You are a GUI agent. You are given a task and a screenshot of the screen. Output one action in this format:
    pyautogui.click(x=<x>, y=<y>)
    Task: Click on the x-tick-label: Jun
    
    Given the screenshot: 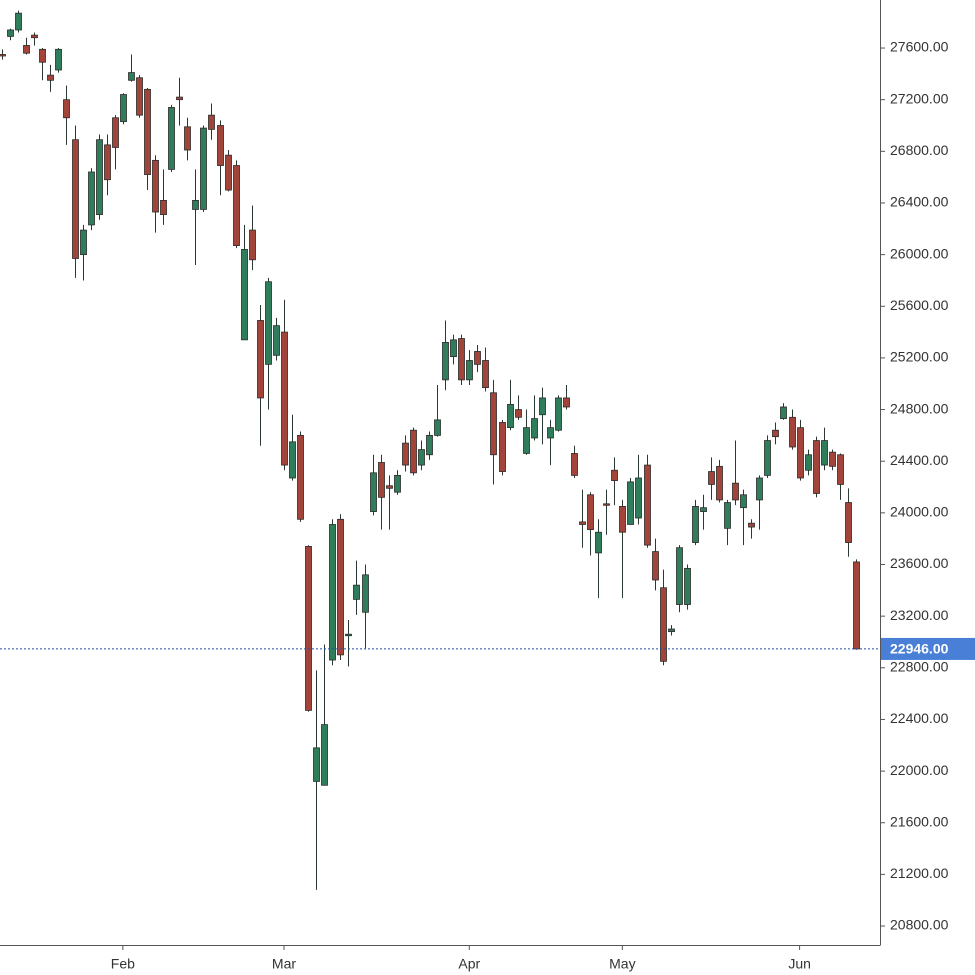 What is the action you would take?
    pyautogui.click(x=799, y=964)
    